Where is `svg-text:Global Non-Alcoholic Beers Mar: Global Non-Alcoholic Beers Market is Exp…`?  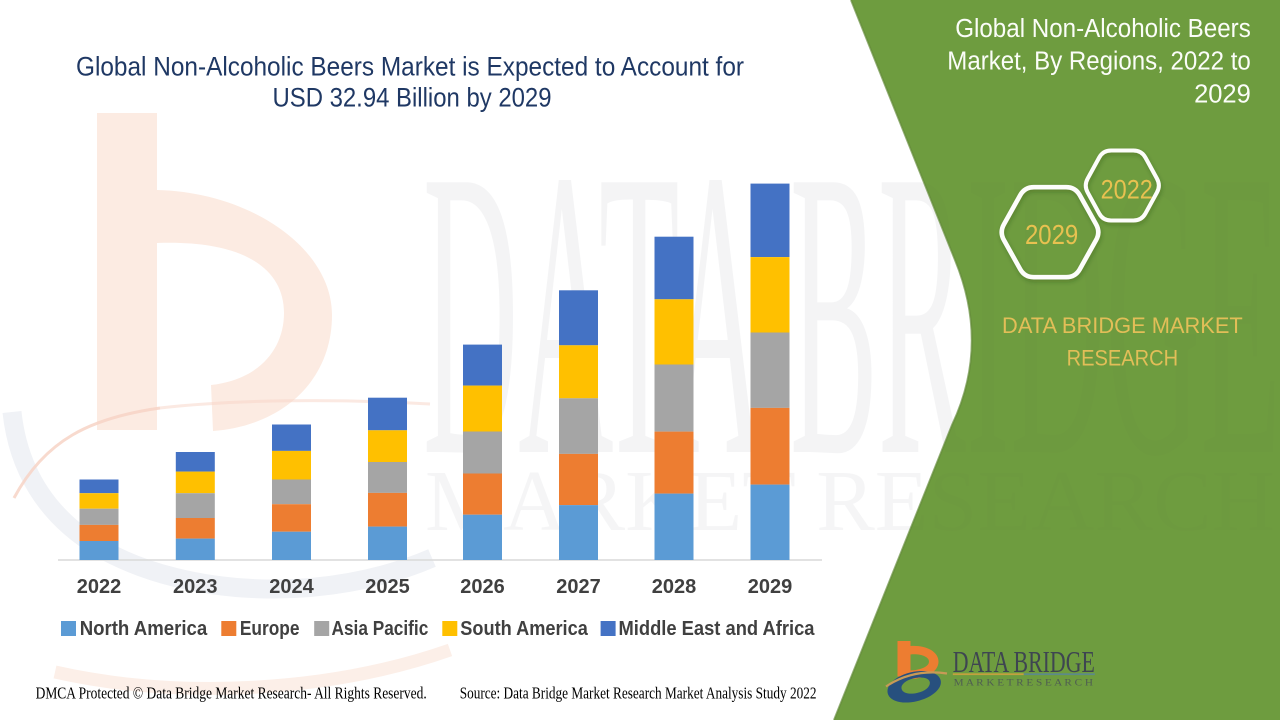
svg-text:Global Non-Alcoholic Beers Mar: Global Non-Alcoholic Beers Market is Exp… is located at coordinates (410, 67).